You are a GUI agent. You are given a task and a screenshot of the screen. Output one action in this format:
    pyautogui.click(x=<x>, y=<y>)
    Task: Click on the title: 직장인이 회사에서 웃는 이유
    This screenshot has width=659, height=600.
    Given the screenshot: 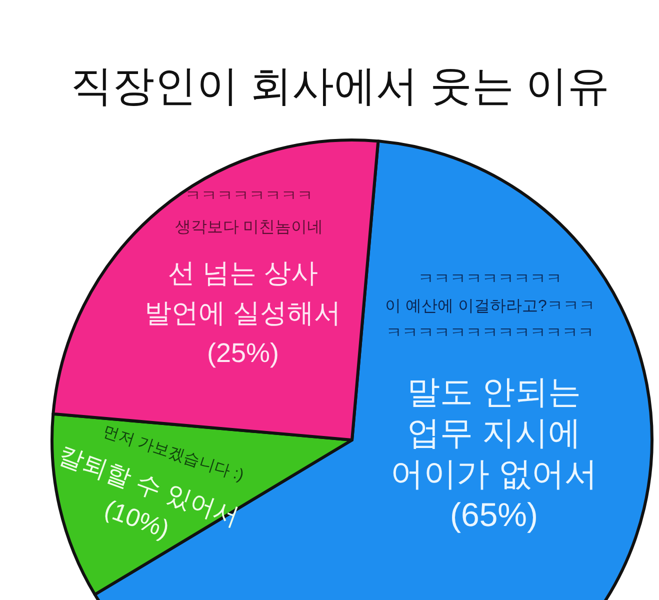 What is the action you would take?
    pyautogui.click(x=340, y=85)
    